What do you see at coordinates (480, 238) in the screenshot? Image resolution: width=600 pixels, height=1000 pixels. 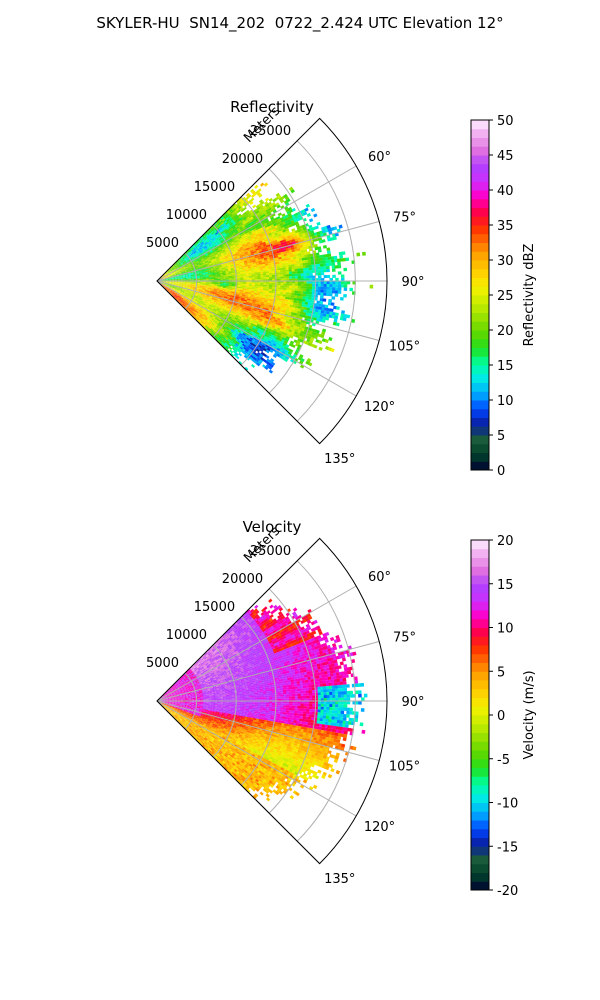 I see `colorbar-segment` at bounding box center [480, 238].